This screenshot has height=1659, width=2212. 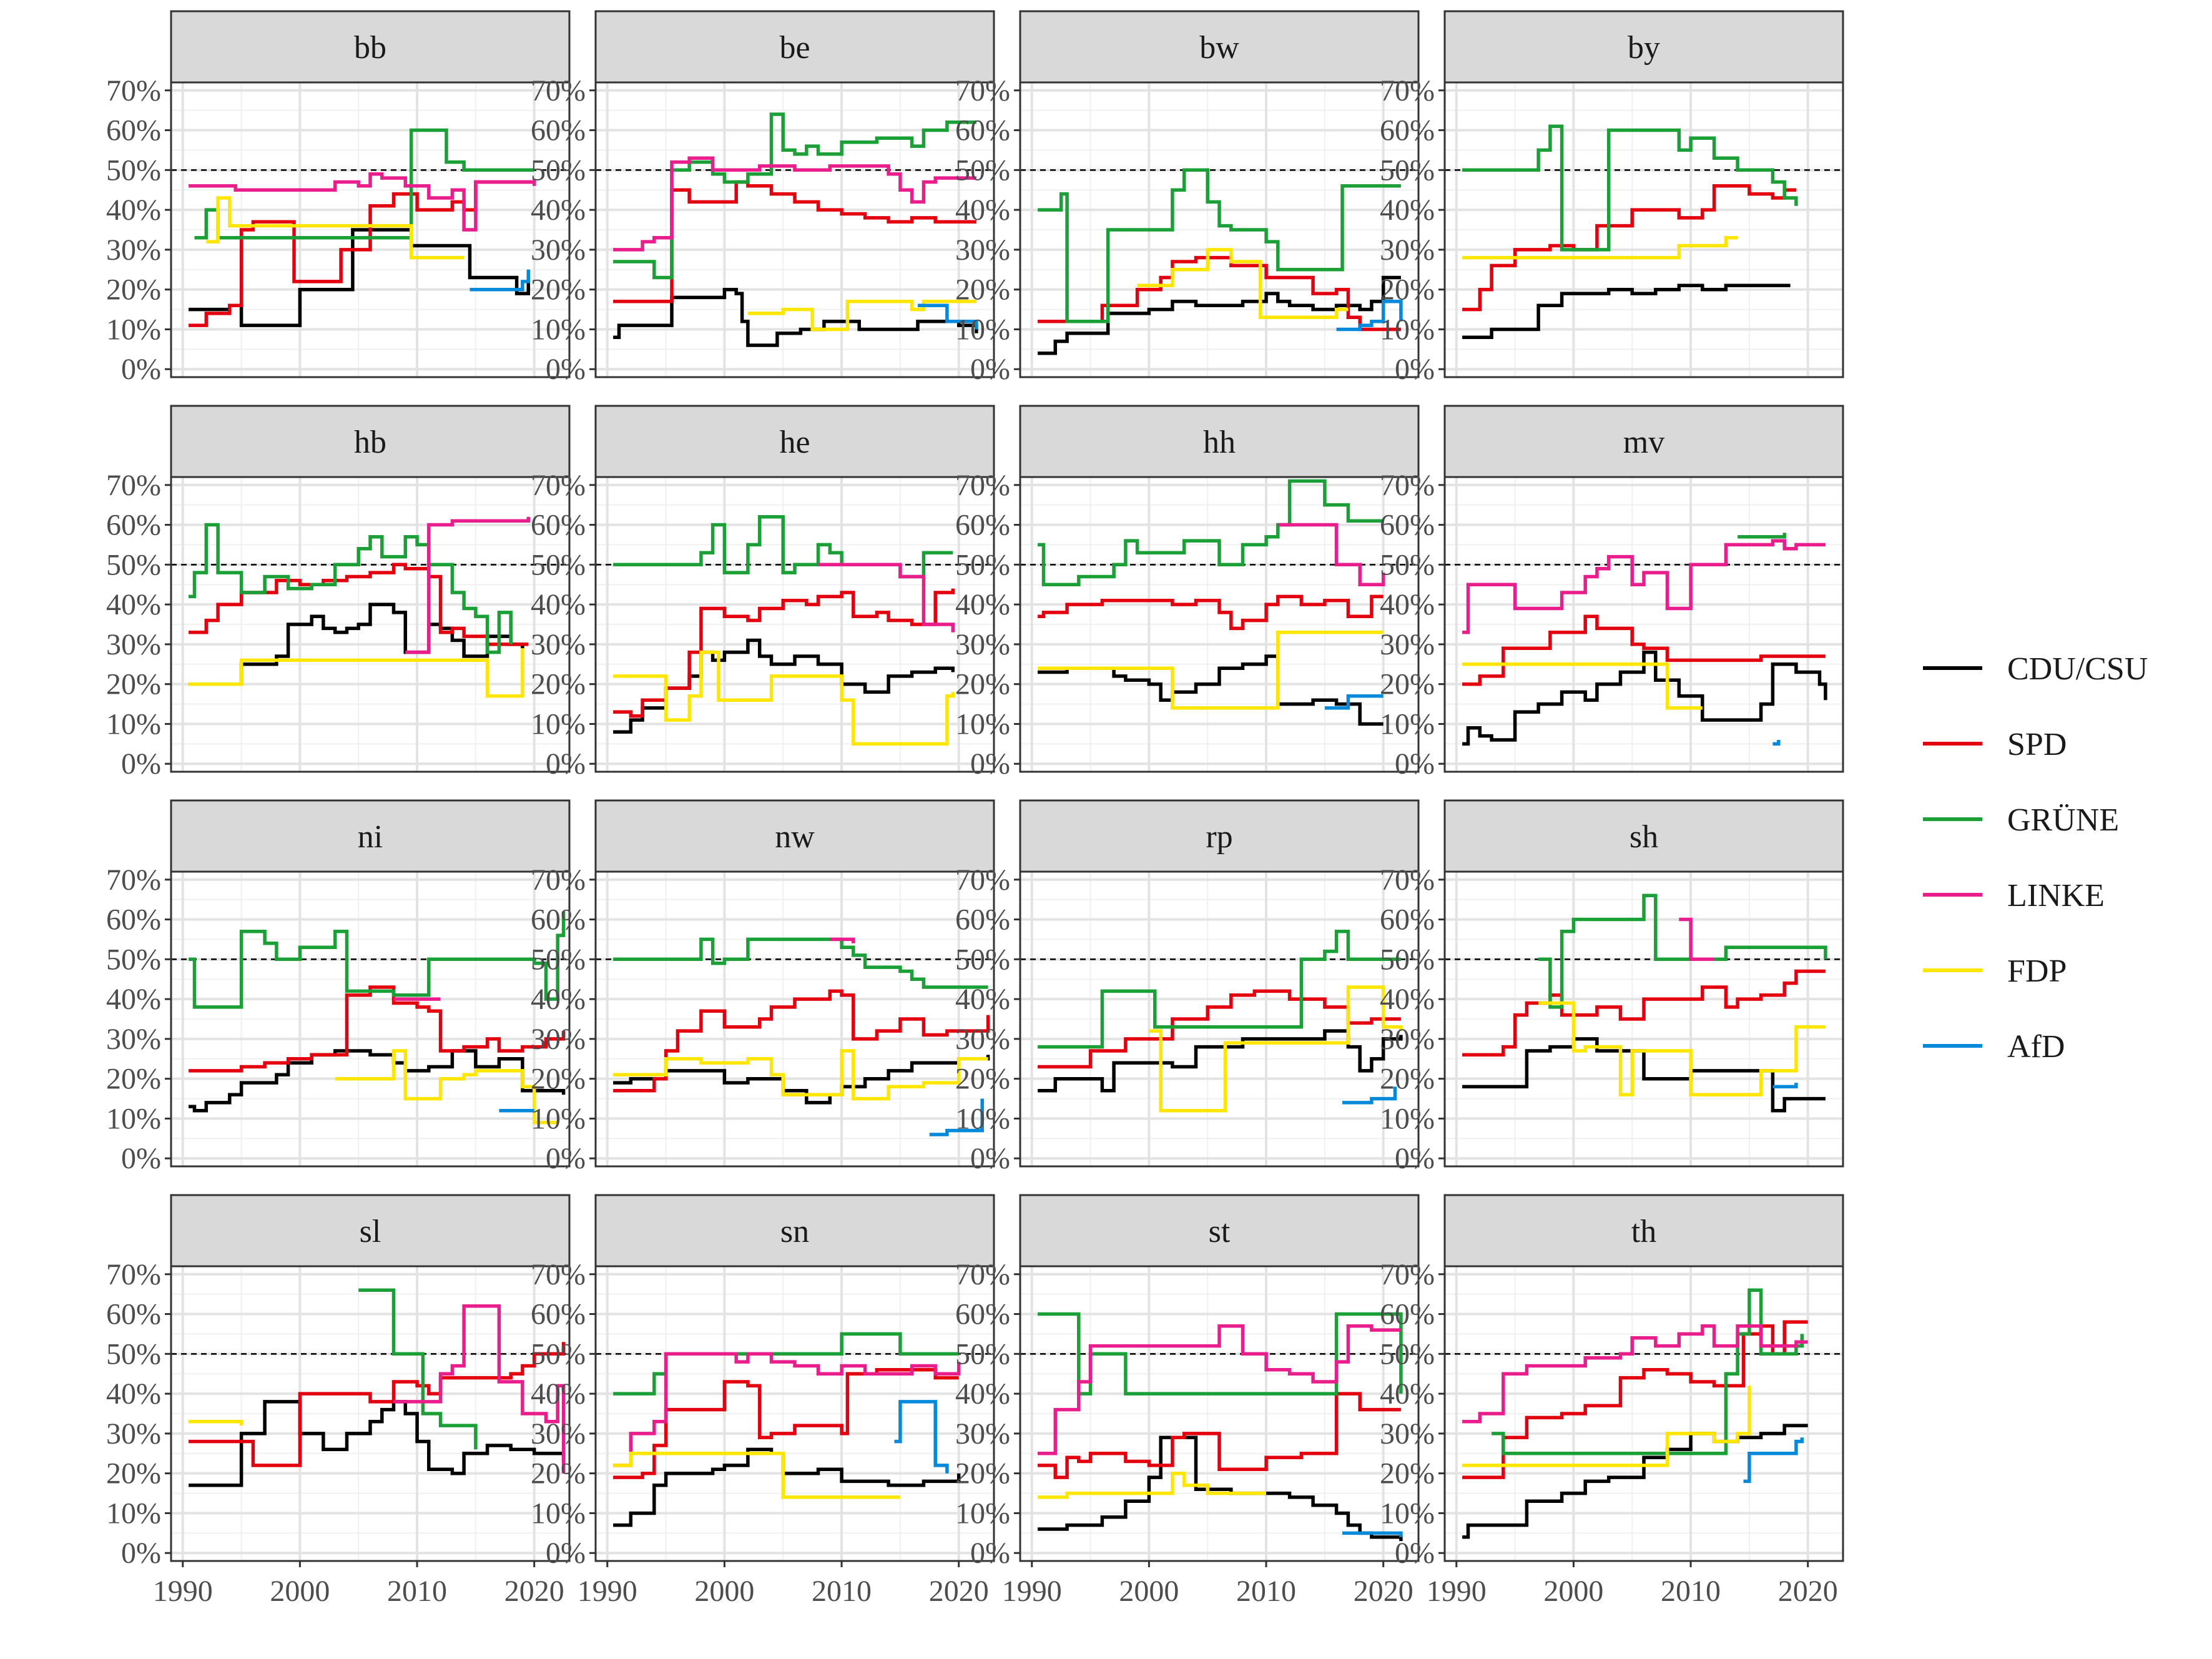 I want to click on x-tick-label: 1990, so click(x=1457, y=1591).